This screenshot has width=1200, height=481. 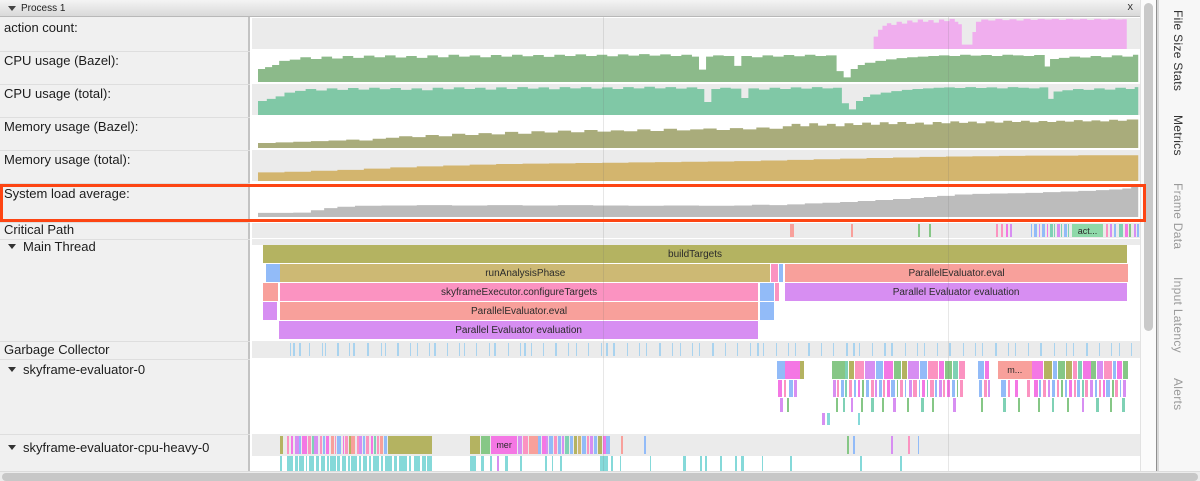 I want to click on slice-buildtargets: buildTargets, so click(x=695, y=254).